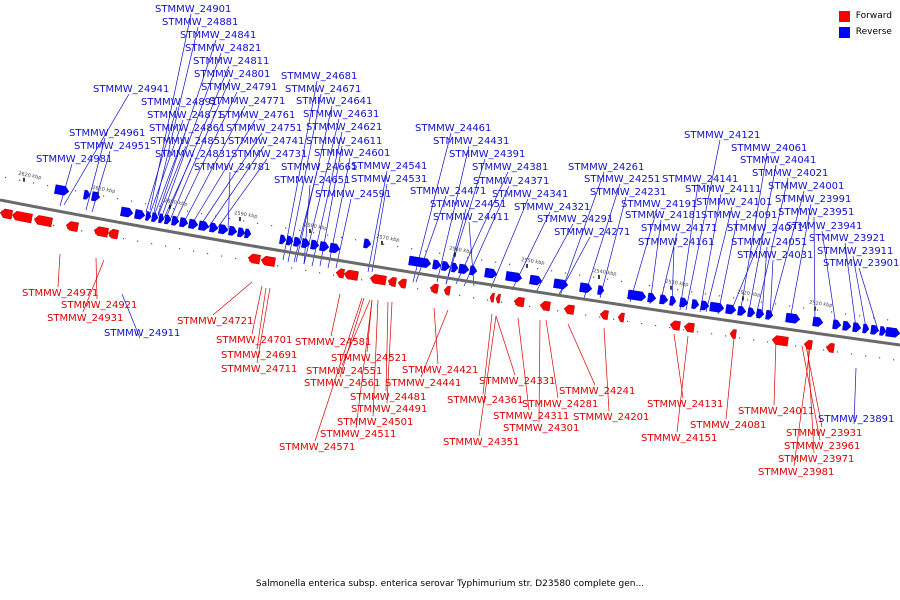  I want to click on gene-label: STMMW_24391, so click(487, 154).